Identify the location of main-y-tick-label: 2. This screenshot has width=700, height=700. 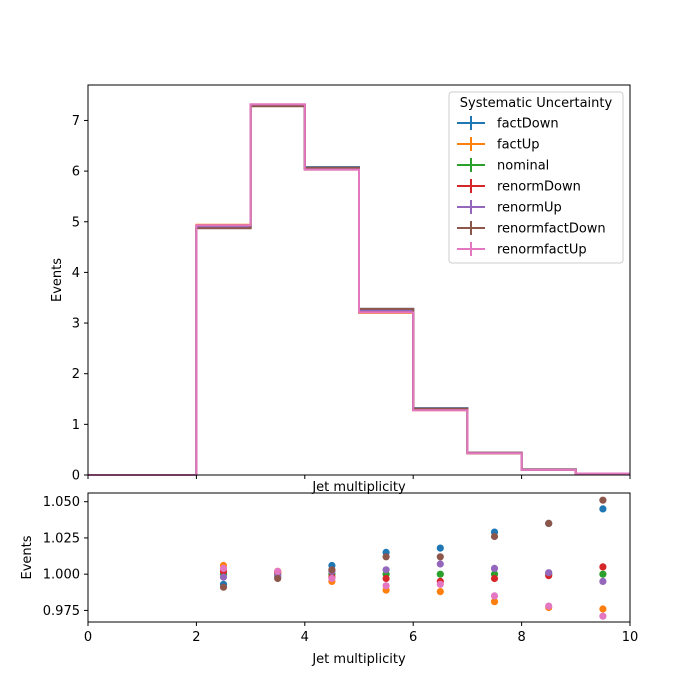
(76, 374).